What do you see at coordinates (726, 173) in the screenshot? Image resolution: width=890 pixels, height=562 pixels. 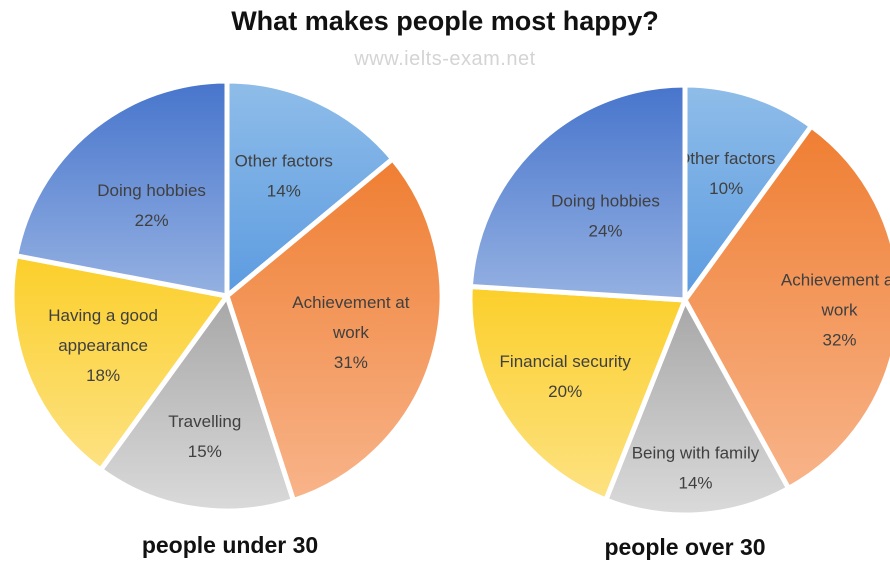 I see `slice-label: Other factors 10%` at bounding box center [726, 173].